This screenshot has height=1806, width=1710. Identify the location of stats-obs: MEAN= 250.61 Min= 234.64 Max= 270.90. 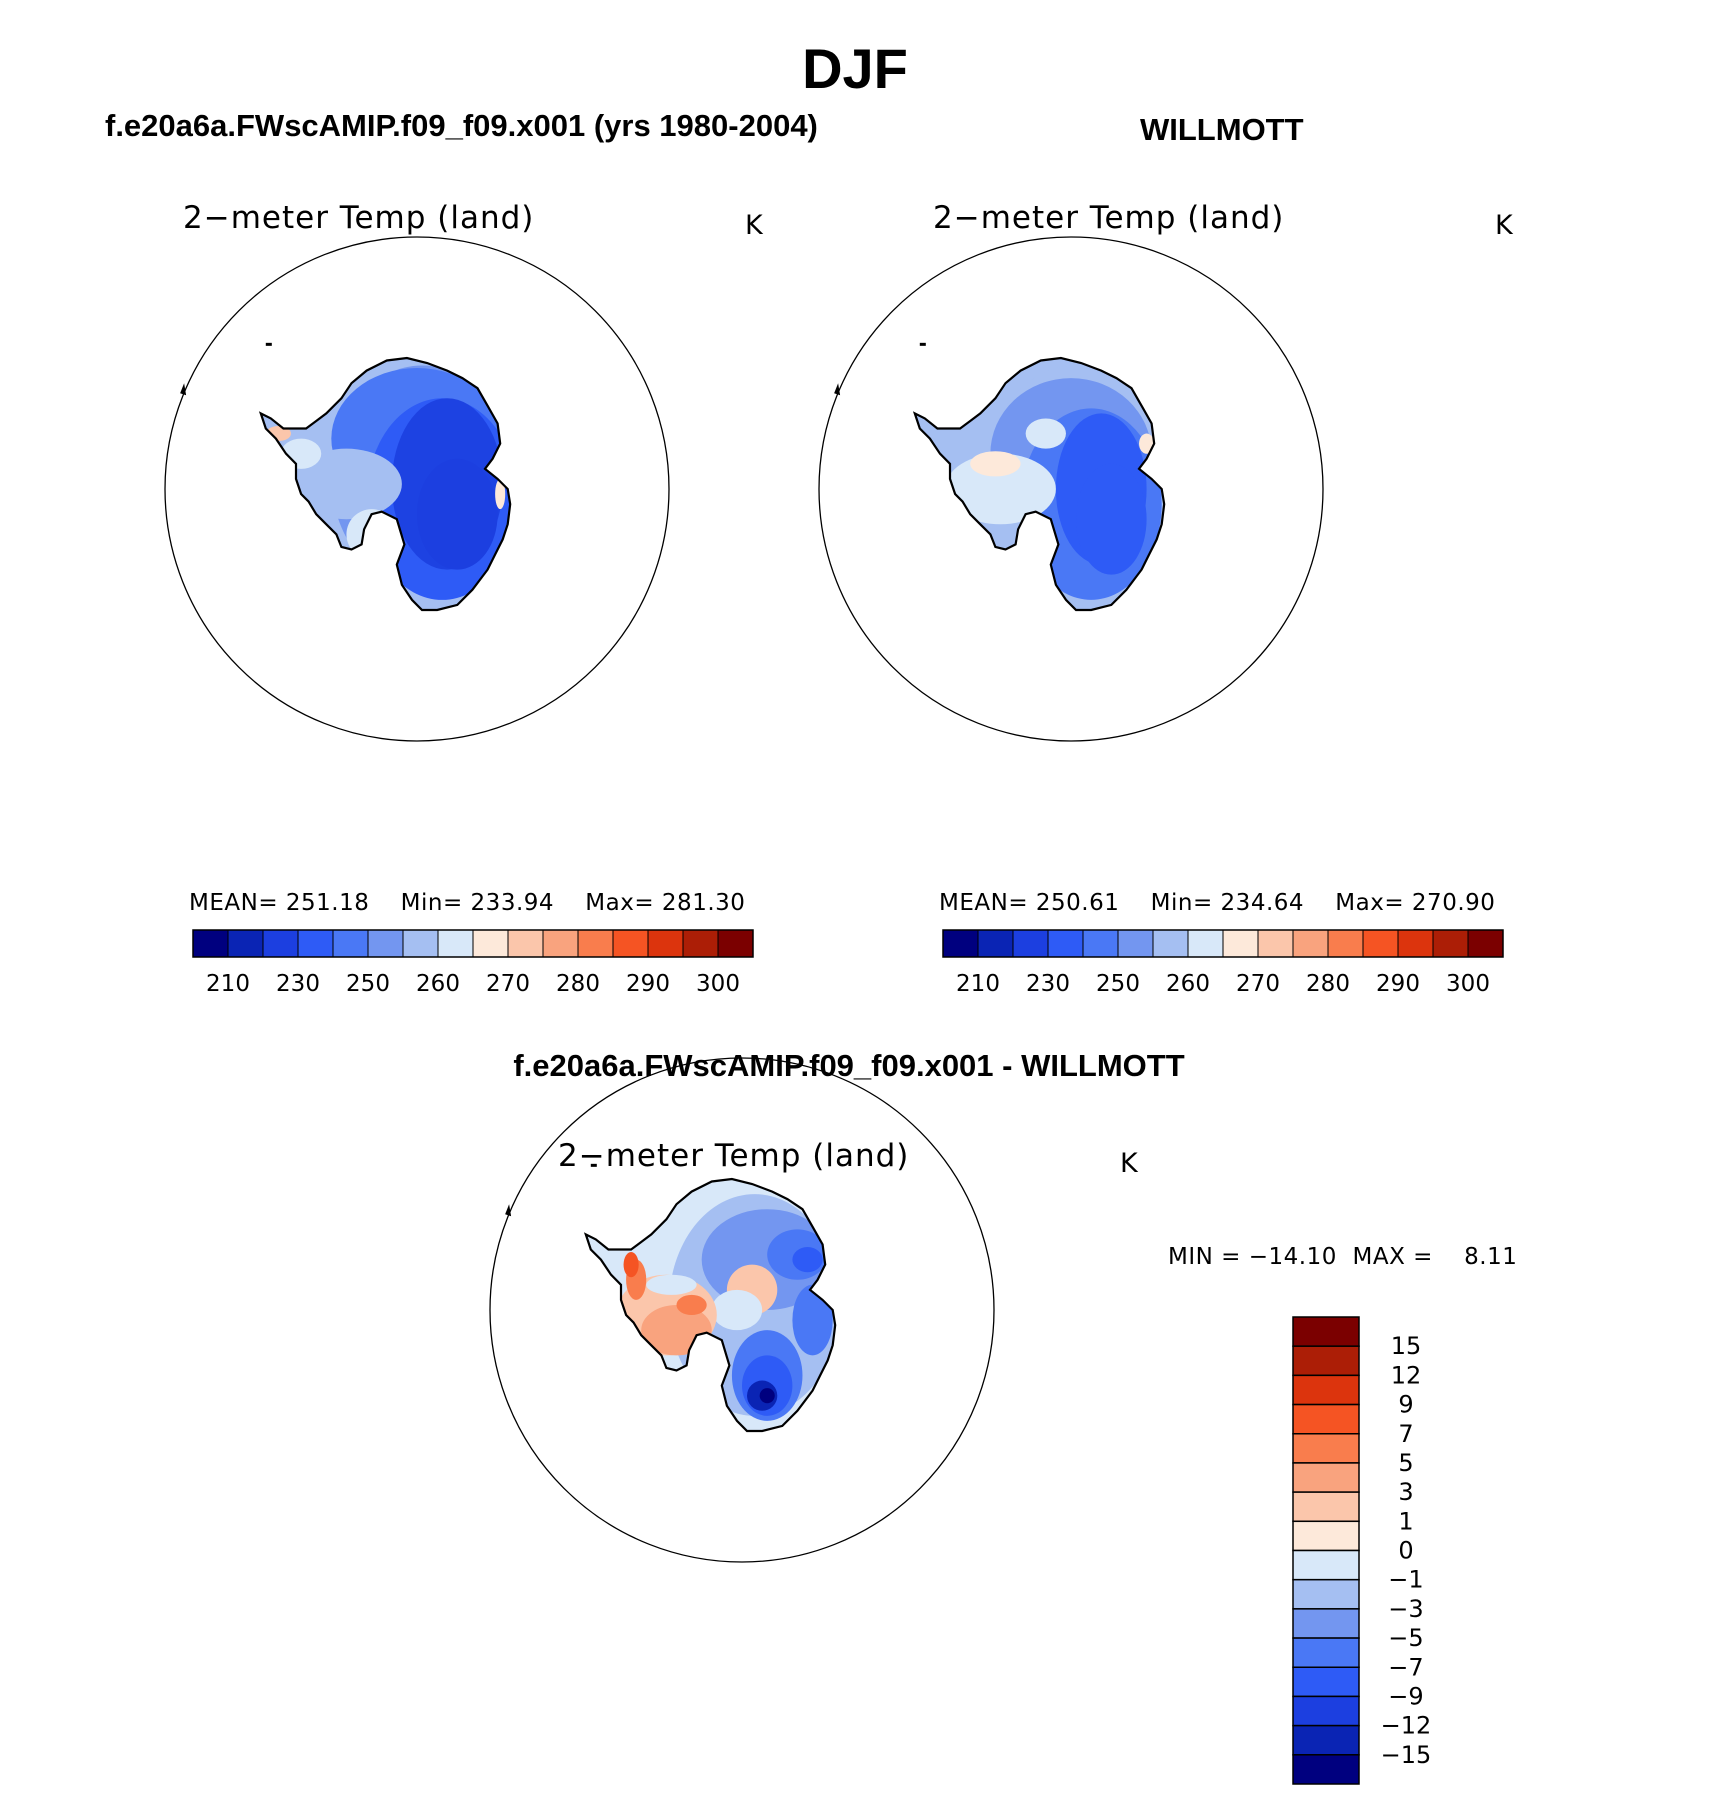
(1217, 903).